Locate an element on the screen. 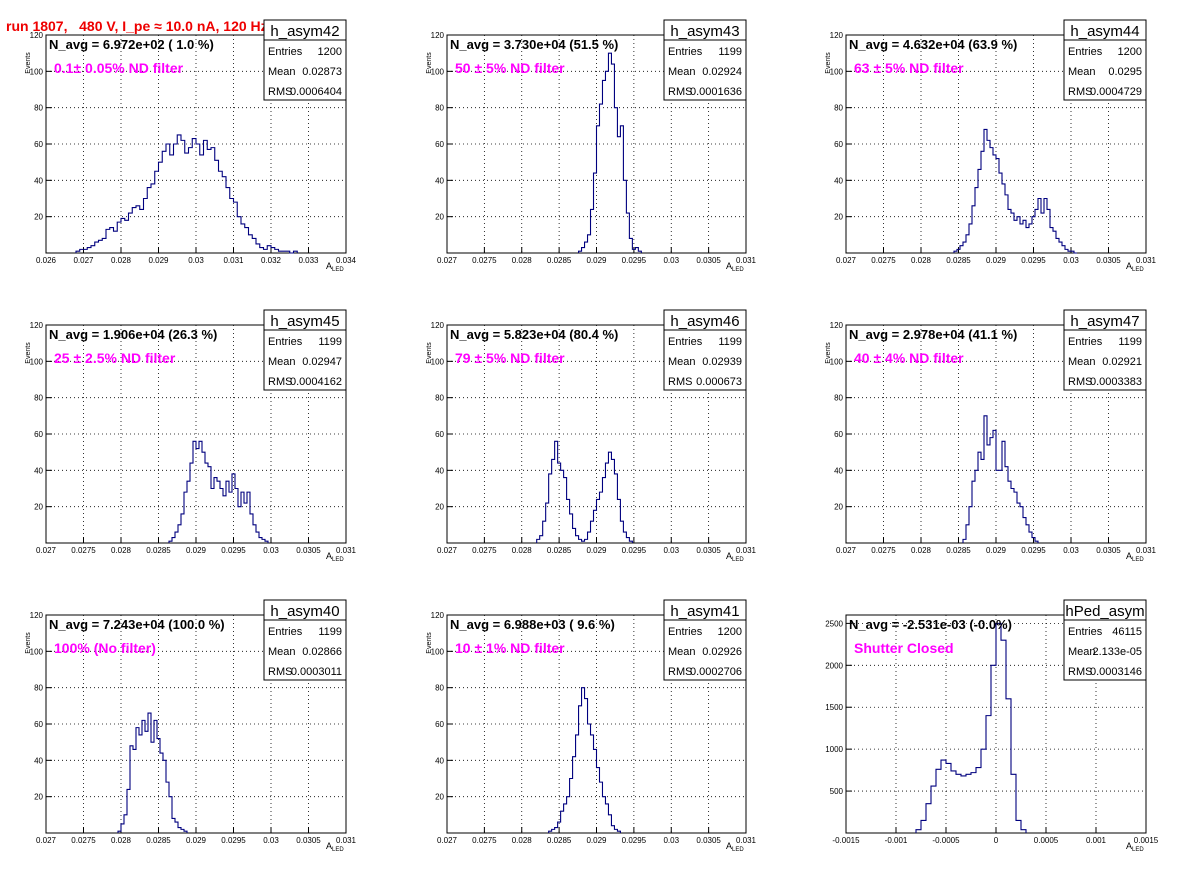 The height and width of the screenshot is (872, 1196). stats-value: 0.02921 is located at coordinates (1122, 362).